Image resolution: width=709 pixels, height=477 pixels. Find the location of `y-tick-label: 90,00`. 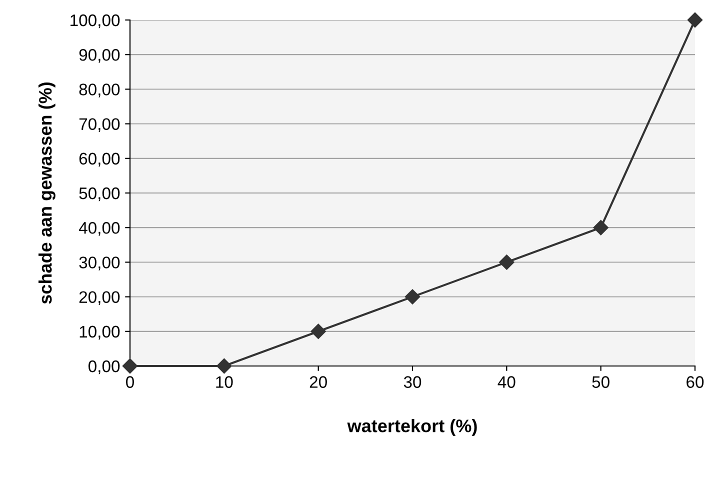

y-tick-label: 90,00 is located at coordinates (99, 56).